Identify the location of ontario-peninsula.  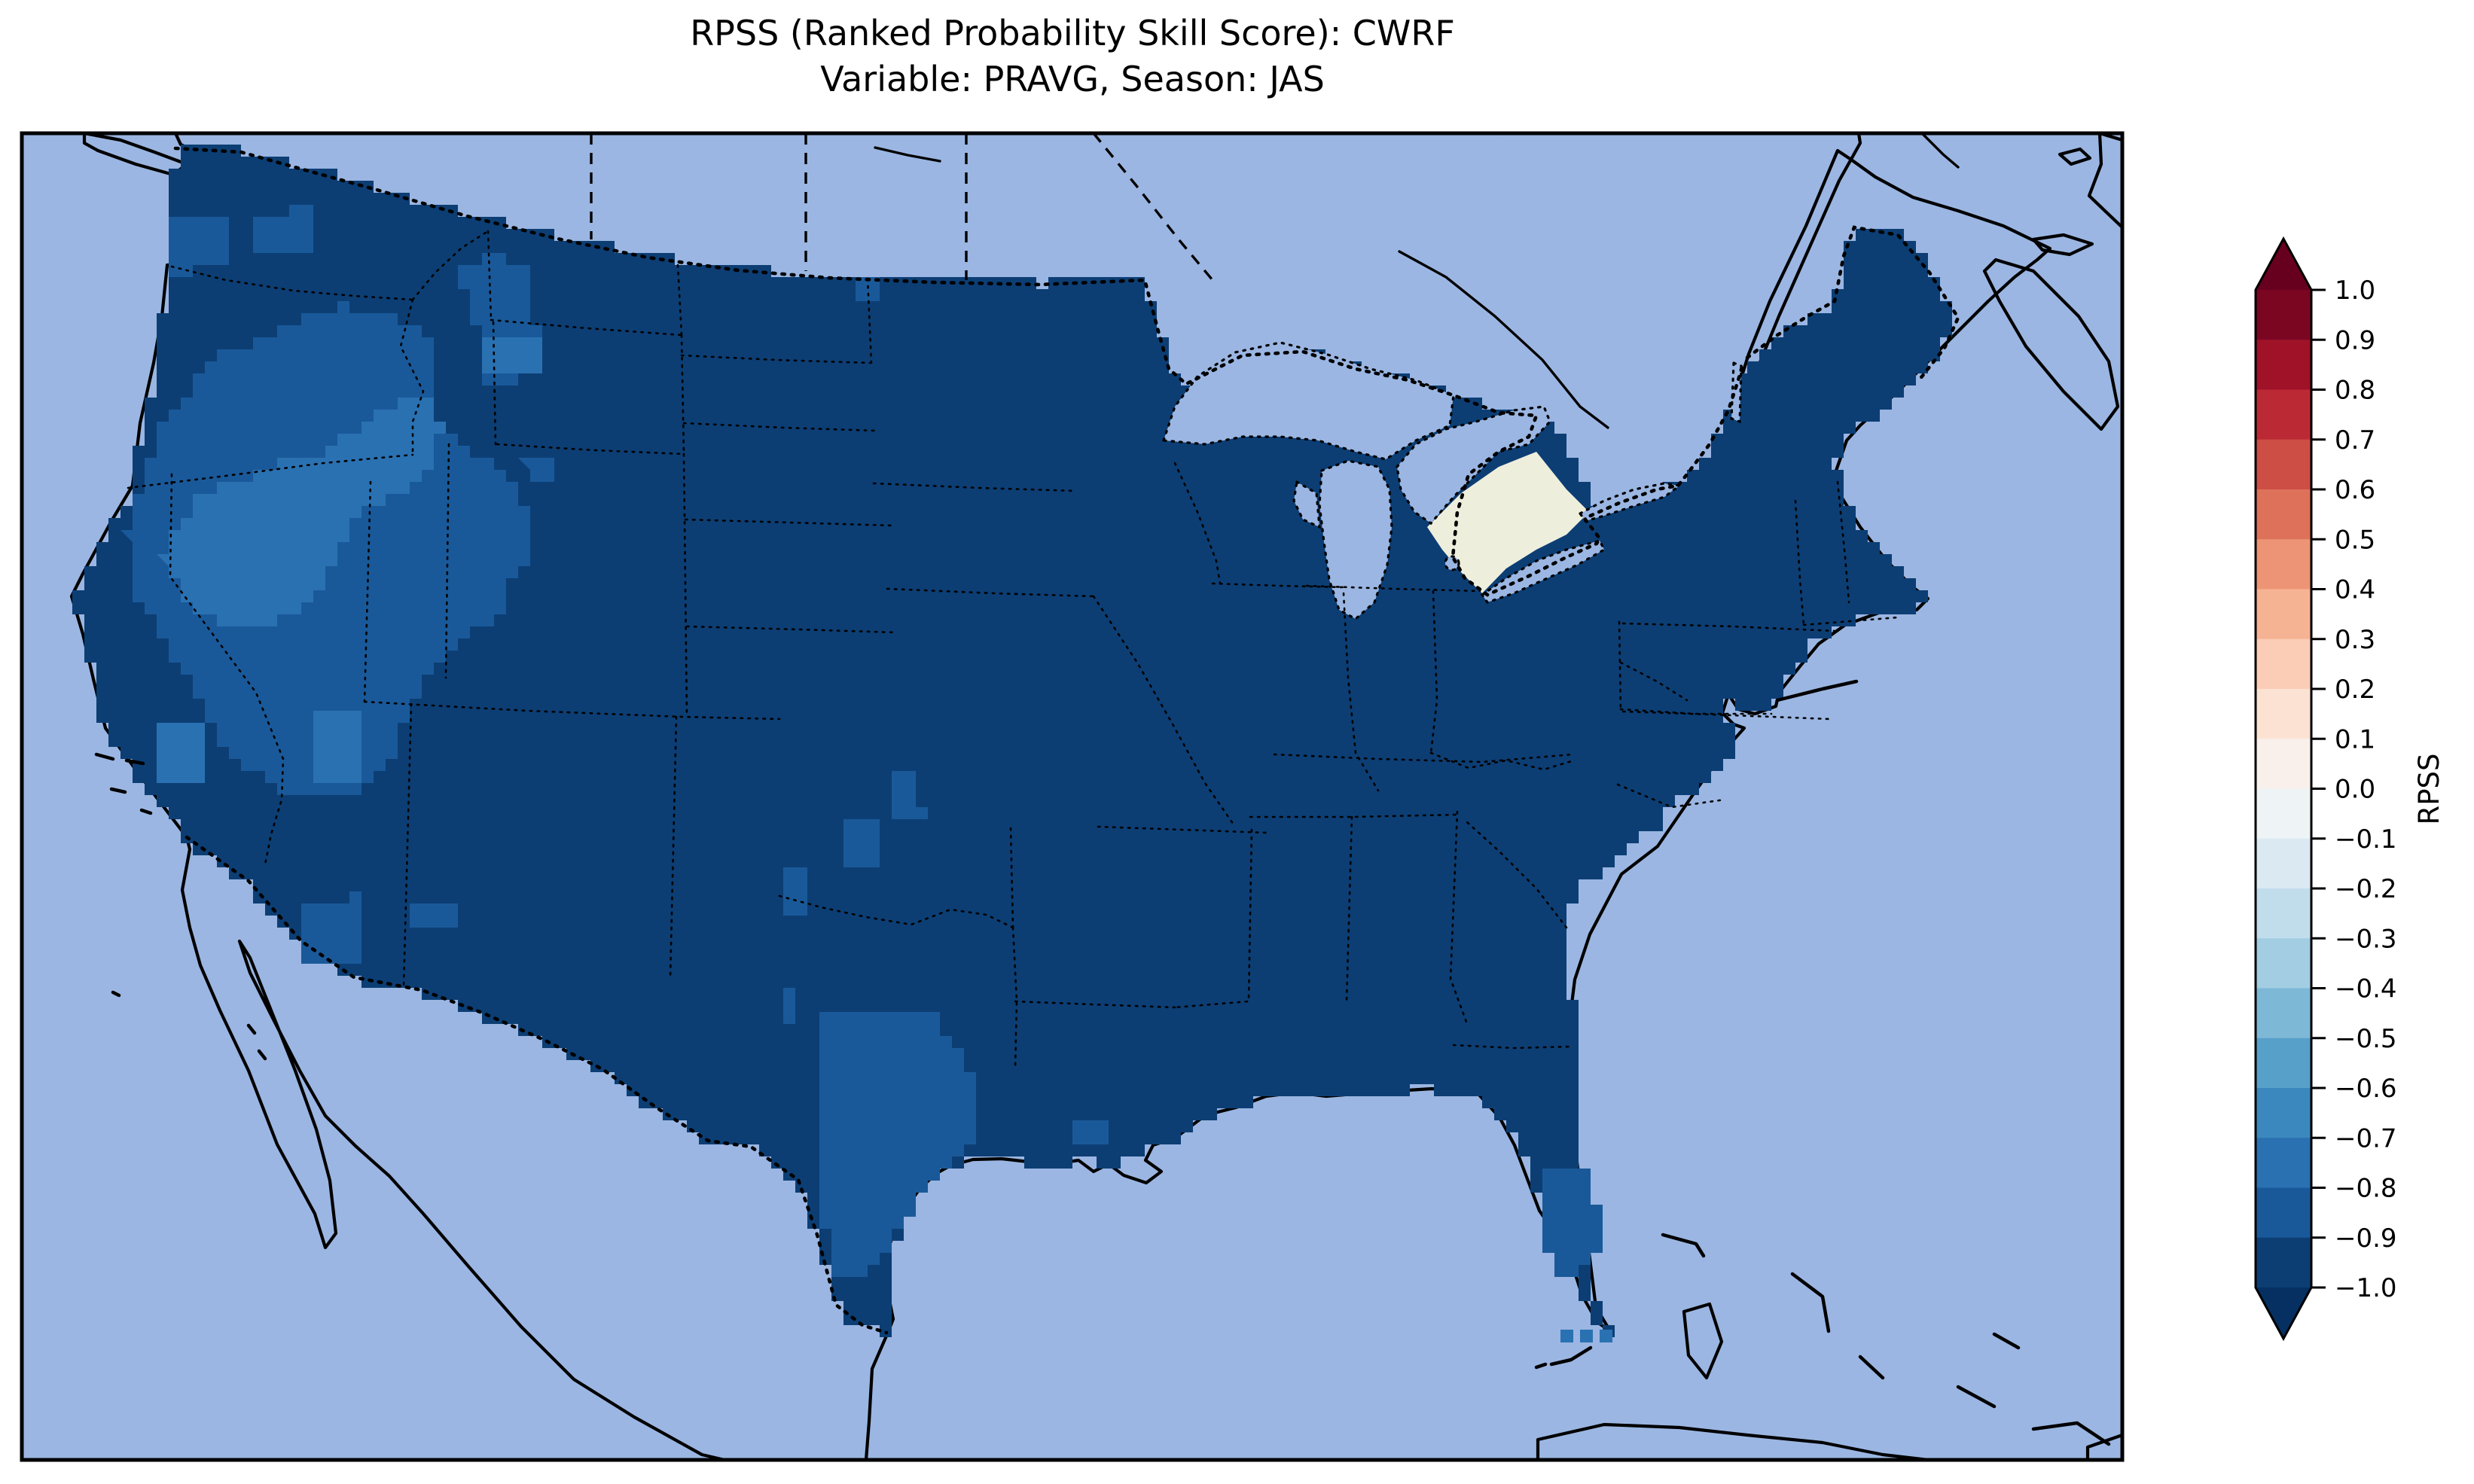
(1508, 522).